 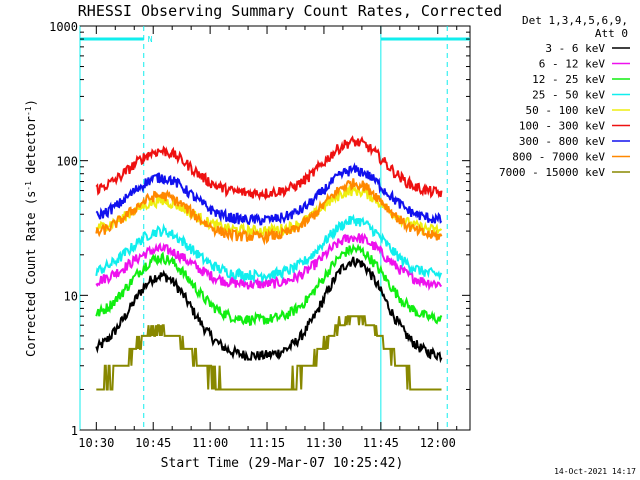 I want to click on legend-label: 25 - 50 keV, so click(x=568, y=95).